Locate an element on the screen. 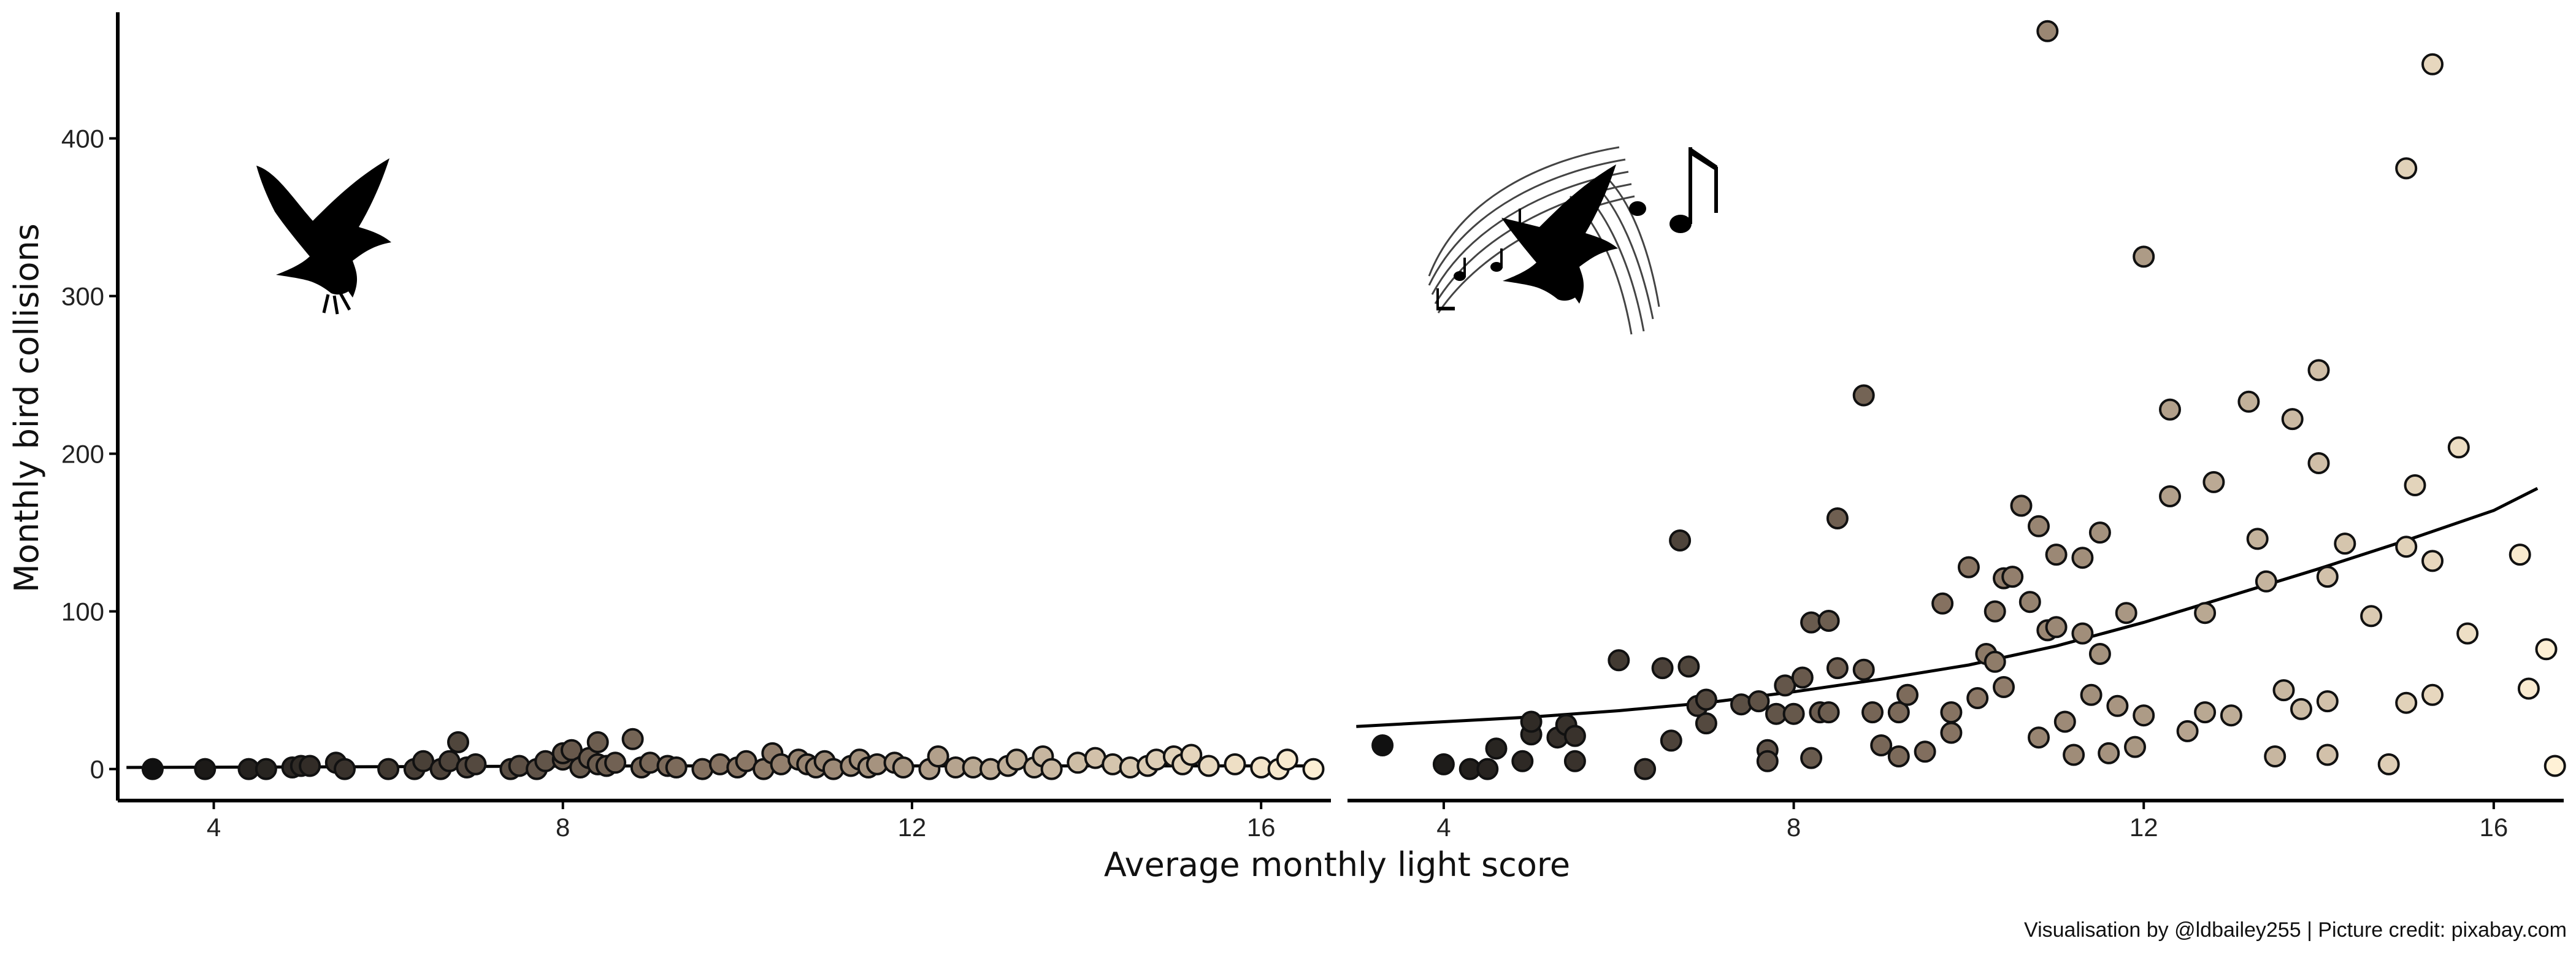 The height and width of the screenshot is (957, 2576). y-tick-label: 0 is located at coordinates (97, 769).